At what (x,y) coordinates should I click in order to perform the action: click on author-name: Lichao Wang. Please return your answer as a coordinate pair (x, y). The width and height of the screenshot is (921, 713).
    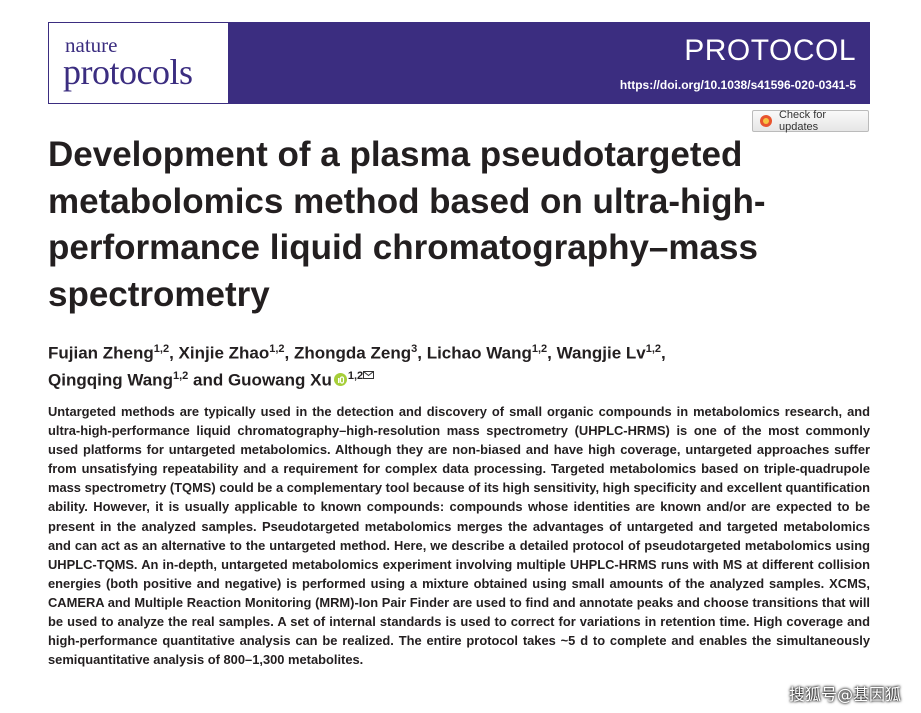
    Looking at the image, I should click on (479, 353).